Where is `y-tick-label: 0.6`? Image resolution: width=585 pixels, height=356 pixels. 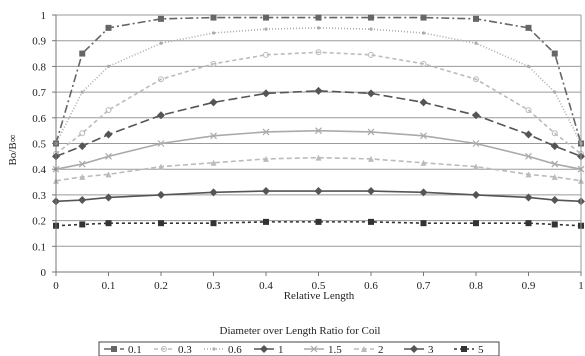 y-tick-label: 0.6 is located at coordinates (39, 119).